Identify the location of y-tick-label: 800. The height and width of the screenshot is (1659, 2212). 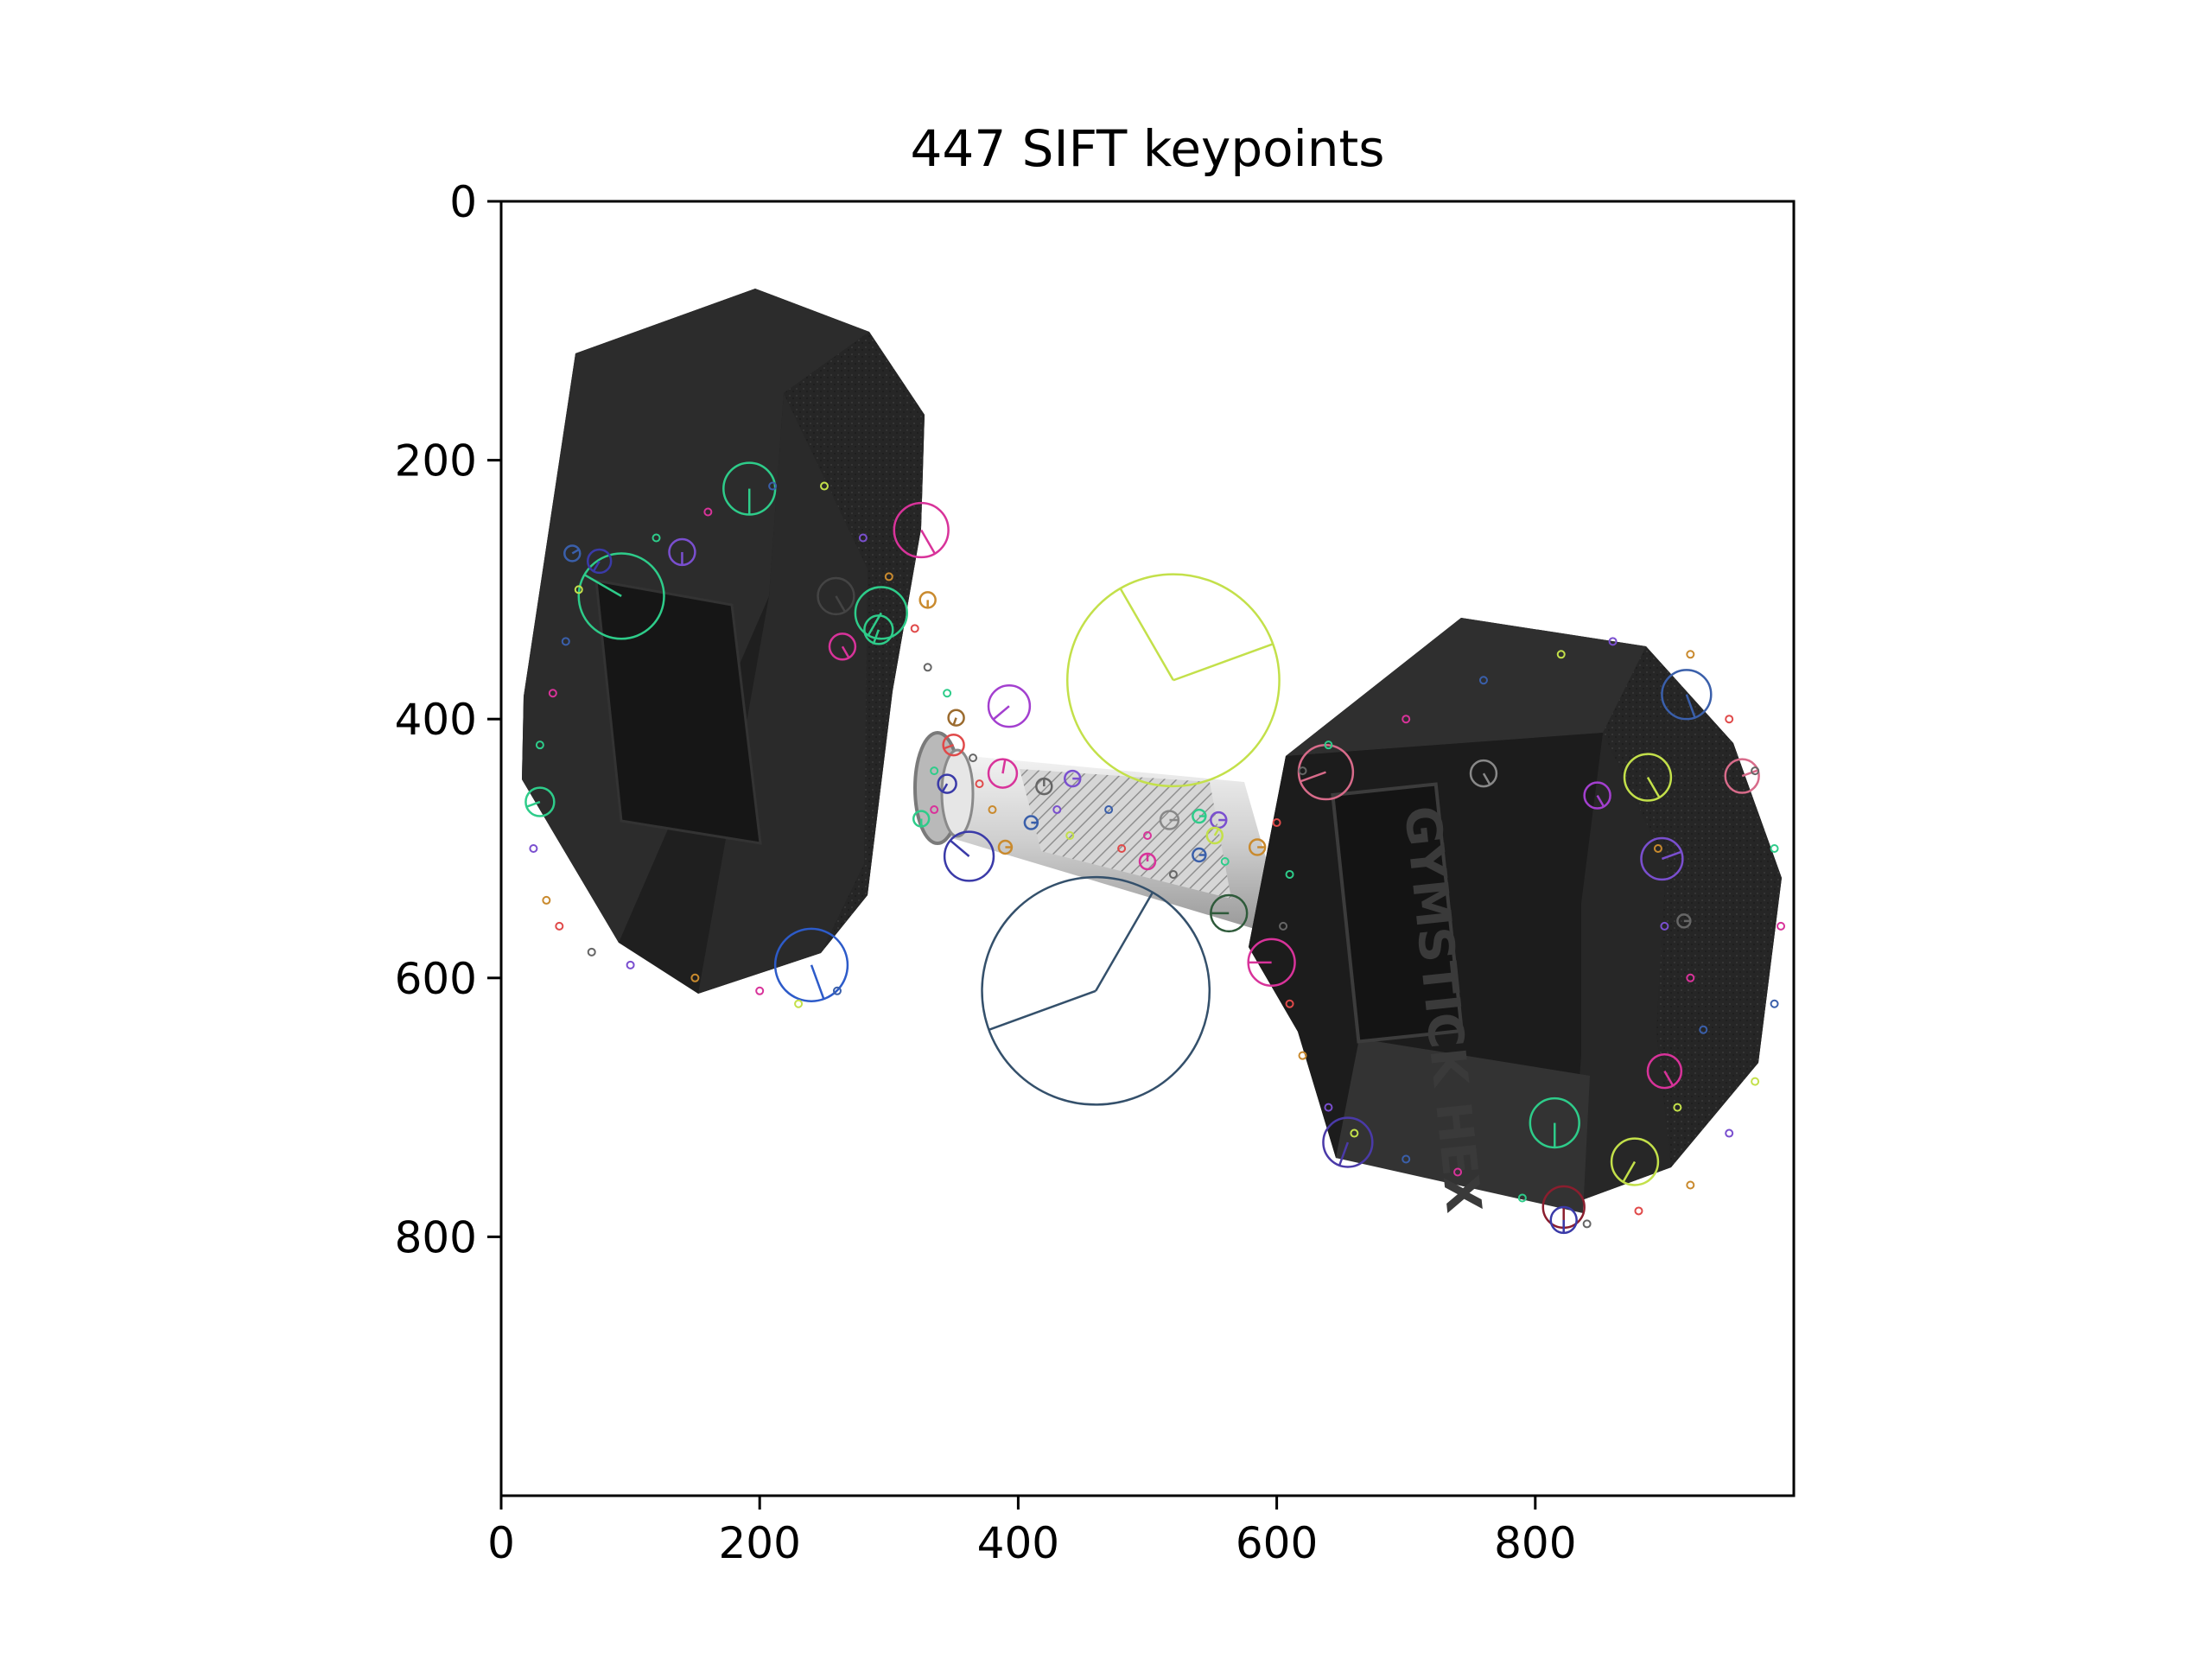
(436, 1237).